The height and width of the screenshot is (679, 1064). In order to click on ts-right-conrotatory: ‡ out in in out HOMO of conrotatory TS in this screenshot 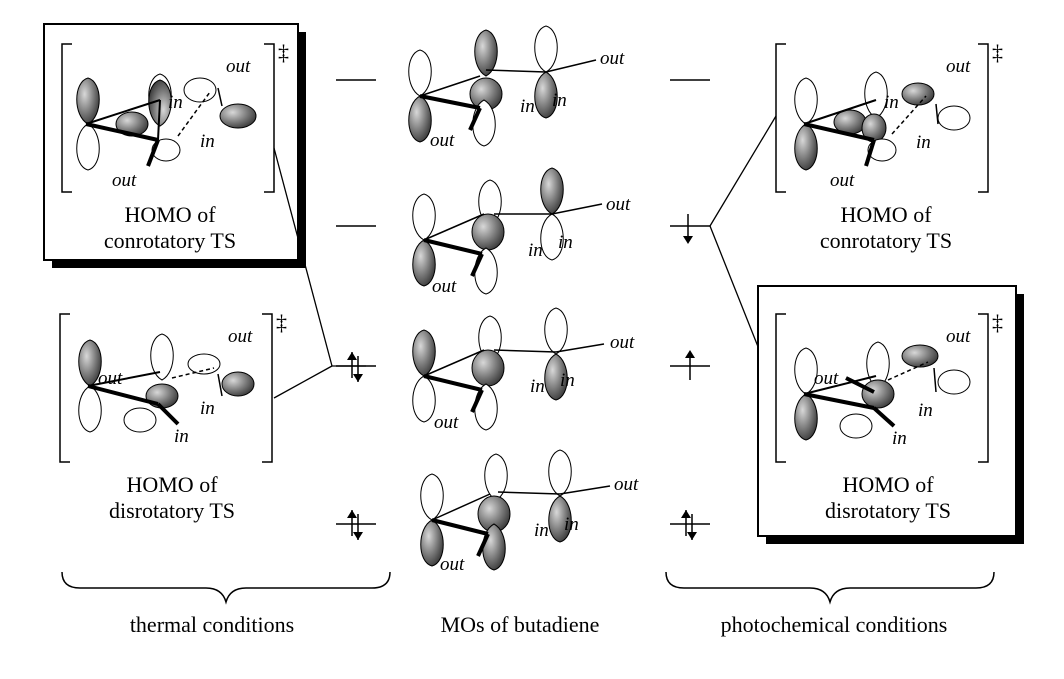, I will do `click(889, 146)`.